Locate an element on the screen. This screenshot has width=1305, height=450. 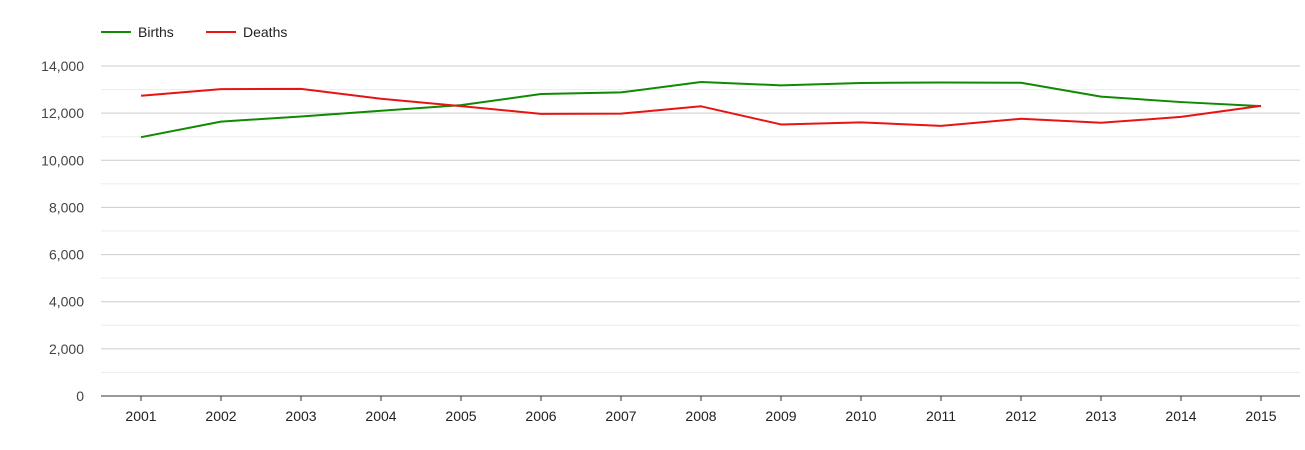
y-tick-label: 8,000 is located at coordinates (66, 207).